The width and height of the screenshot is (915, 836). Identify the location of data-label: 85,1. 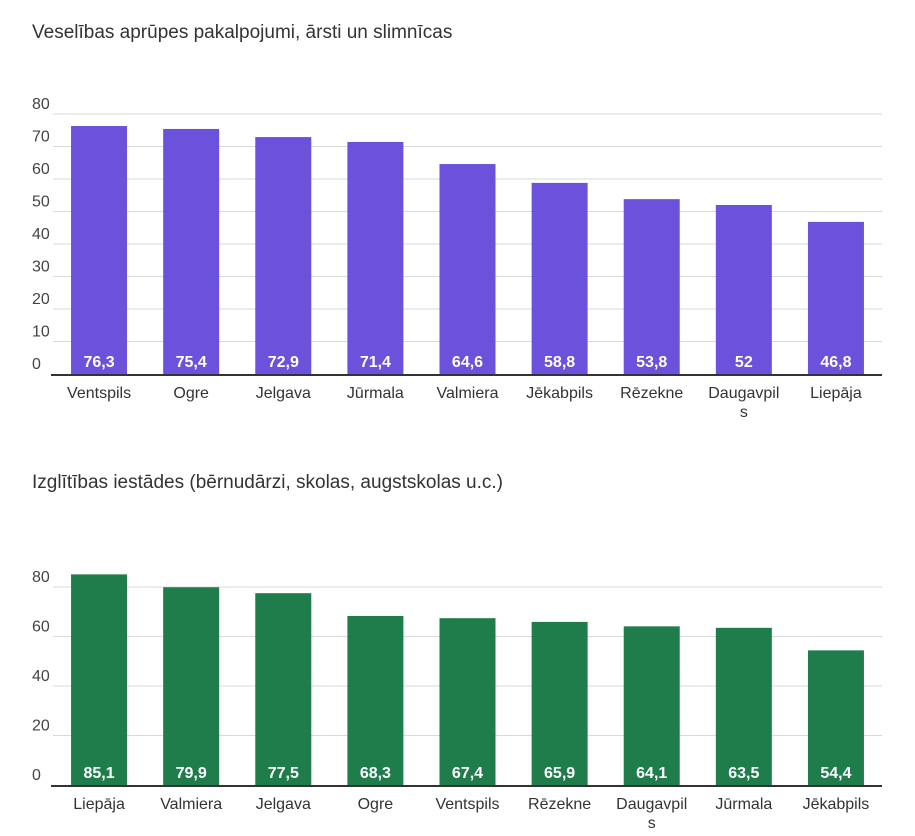
(98, 773).